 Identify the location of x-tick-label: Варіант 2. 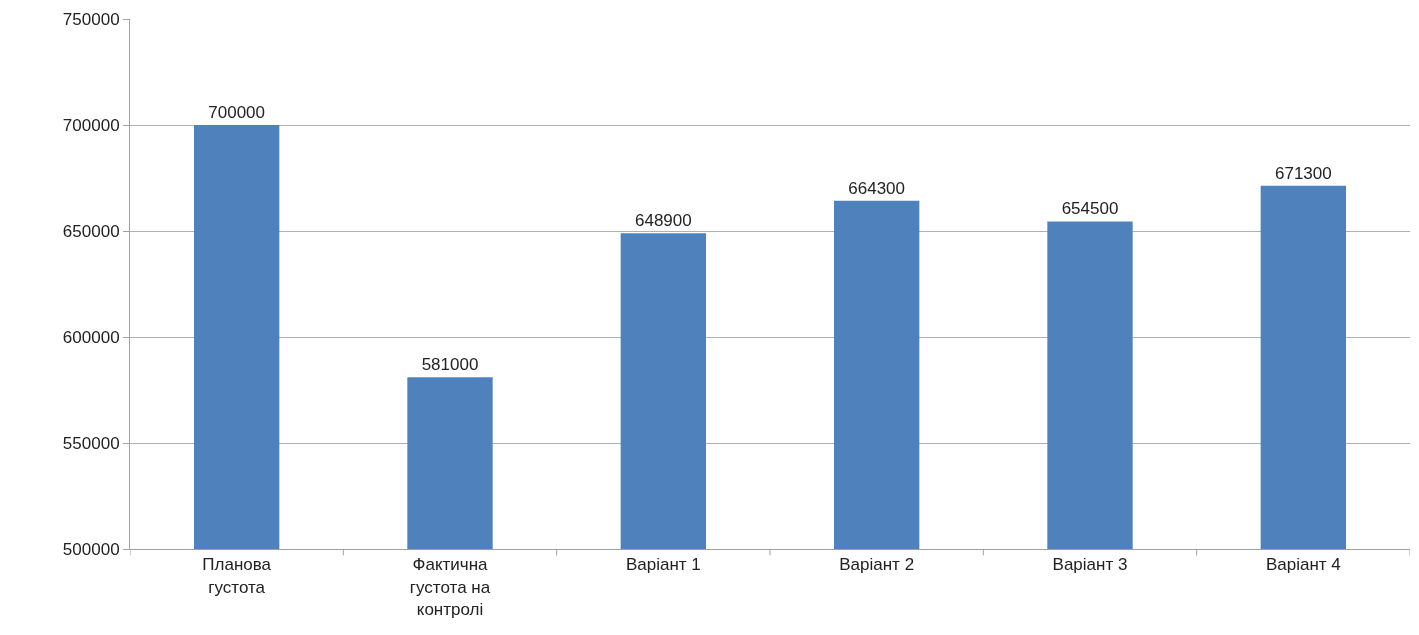
(877, 565).